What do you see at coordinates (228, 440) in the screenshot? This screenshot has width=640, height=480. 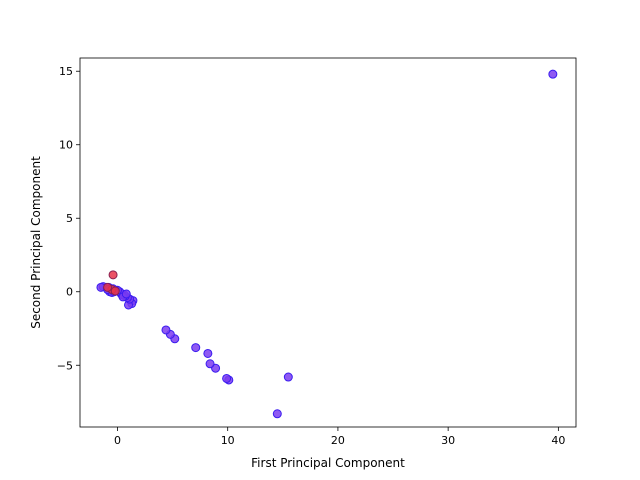 I see `x-tick-label: 10` at bounding box center [228, 440].